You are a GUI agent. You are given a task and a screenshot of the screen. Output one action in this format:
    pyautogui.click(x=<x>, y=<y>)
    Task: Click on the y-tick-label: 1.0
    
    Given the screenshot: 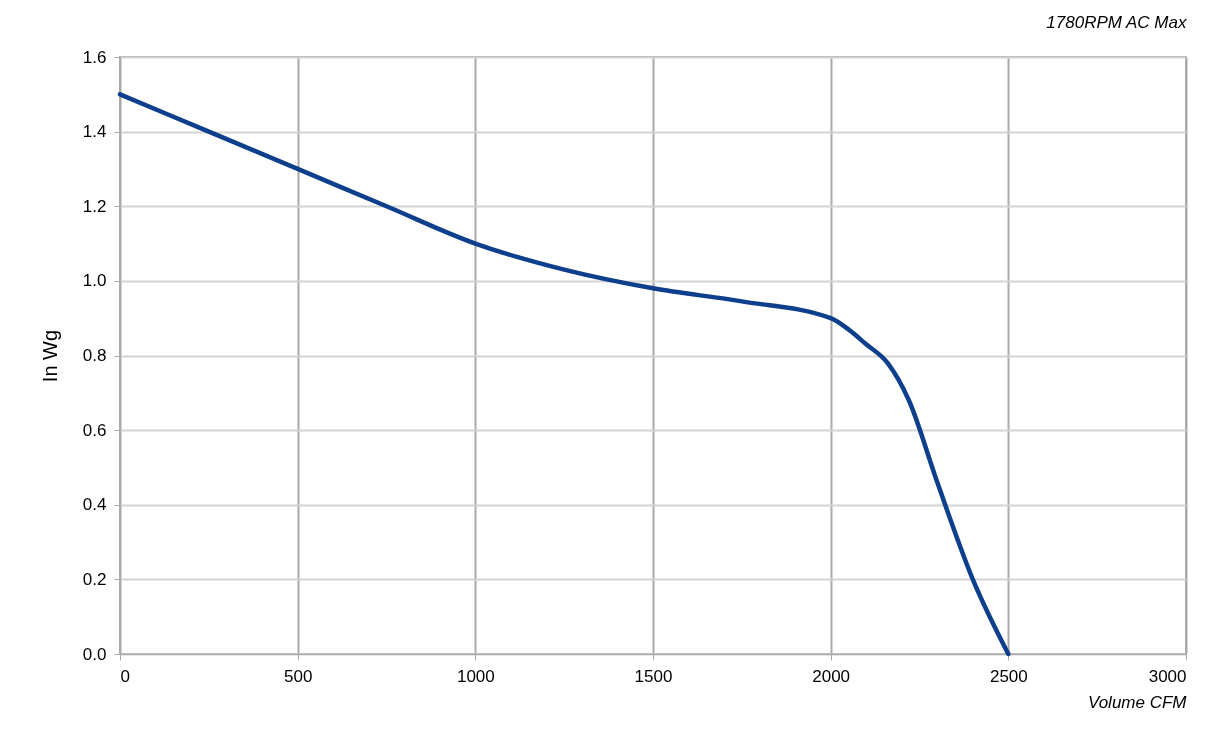 What is the action you would take?
    pyautogui.click(x=94, y=281)
    